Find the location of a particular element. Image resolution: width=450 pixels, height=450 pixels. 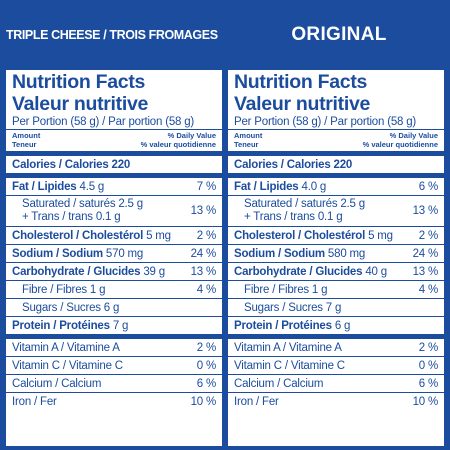

sodium-row: Sodium / Sodium 570 mg 24 % is located at coordinates (114, 253).